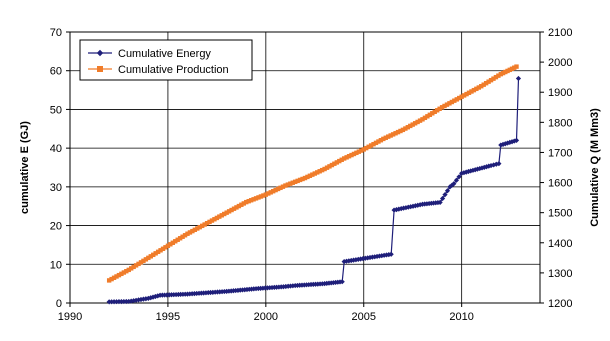 The width and height of the screenshot is (610, 341). What do you see at coordinates (266, 317) in the screenshot?
I see `x-tick-label: 2000` at bounding box center [266, 317].